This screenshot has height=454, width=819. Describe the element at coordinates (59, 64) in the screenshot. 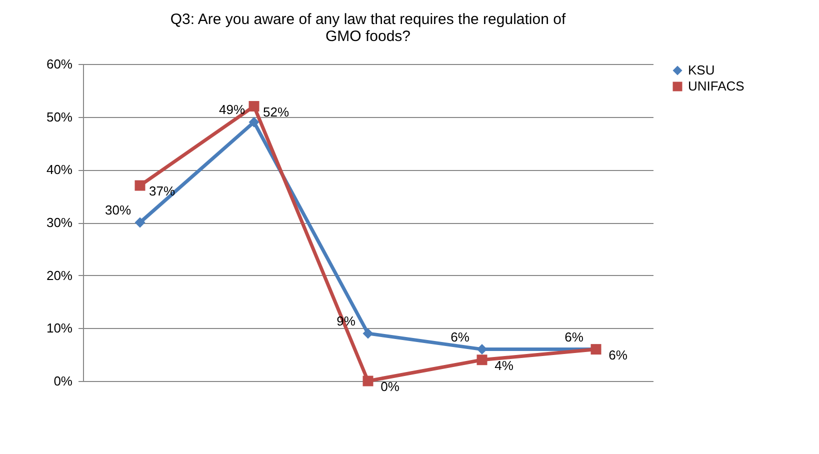

I see `y-tick-label: 60%` at that location.